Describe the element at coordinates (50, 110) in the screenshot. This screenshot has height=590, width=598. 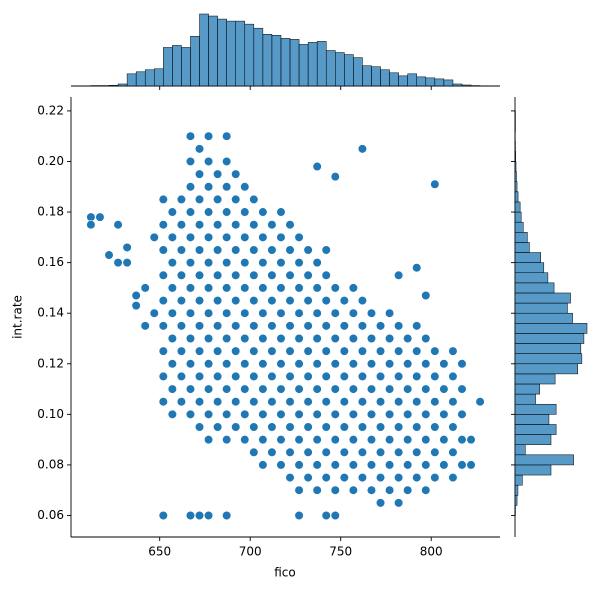
I see `y-tick-label: 0.22` at that location.